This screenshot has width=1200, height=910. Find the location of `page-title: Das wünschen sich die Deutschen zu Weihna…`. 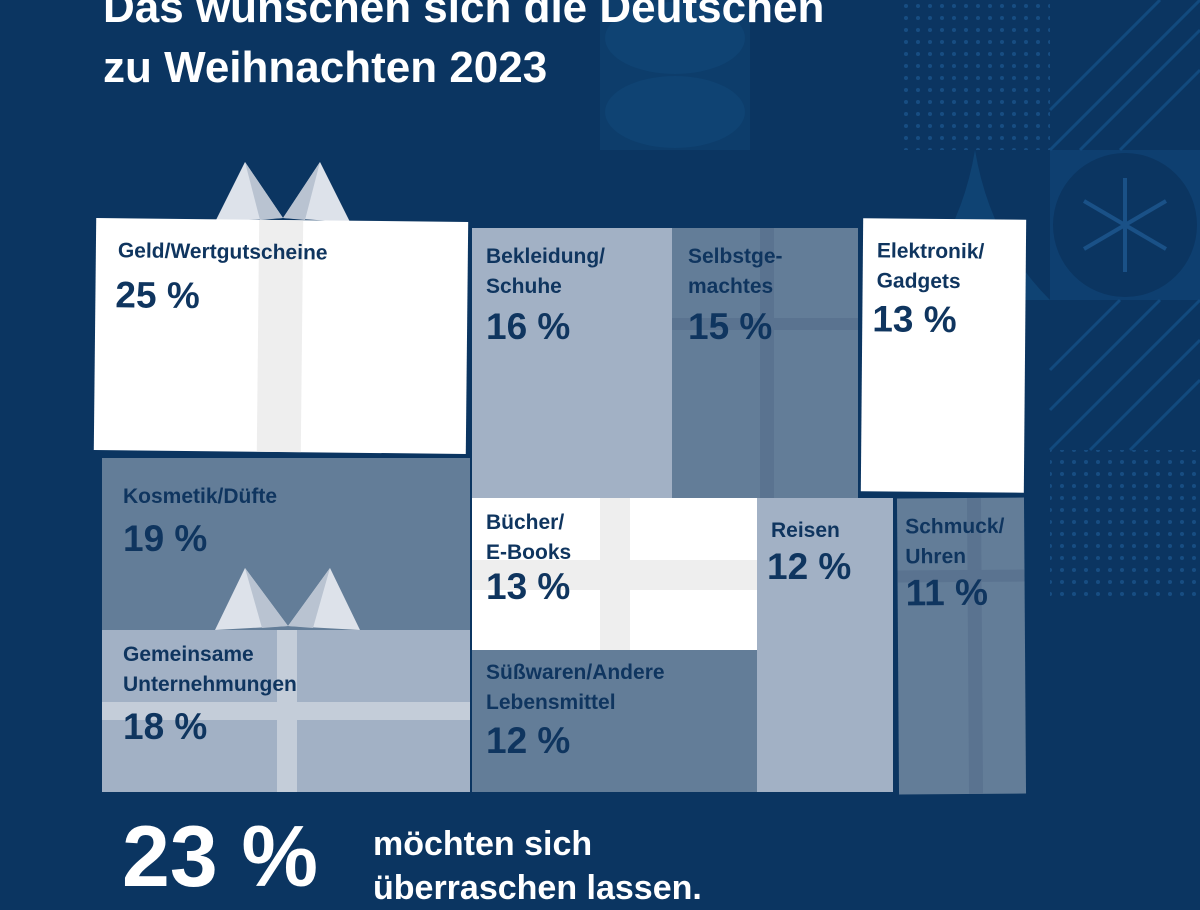

page-title: Das wünschen sich die Deutschen zu Weihna… is located at coordinates (464, 46).